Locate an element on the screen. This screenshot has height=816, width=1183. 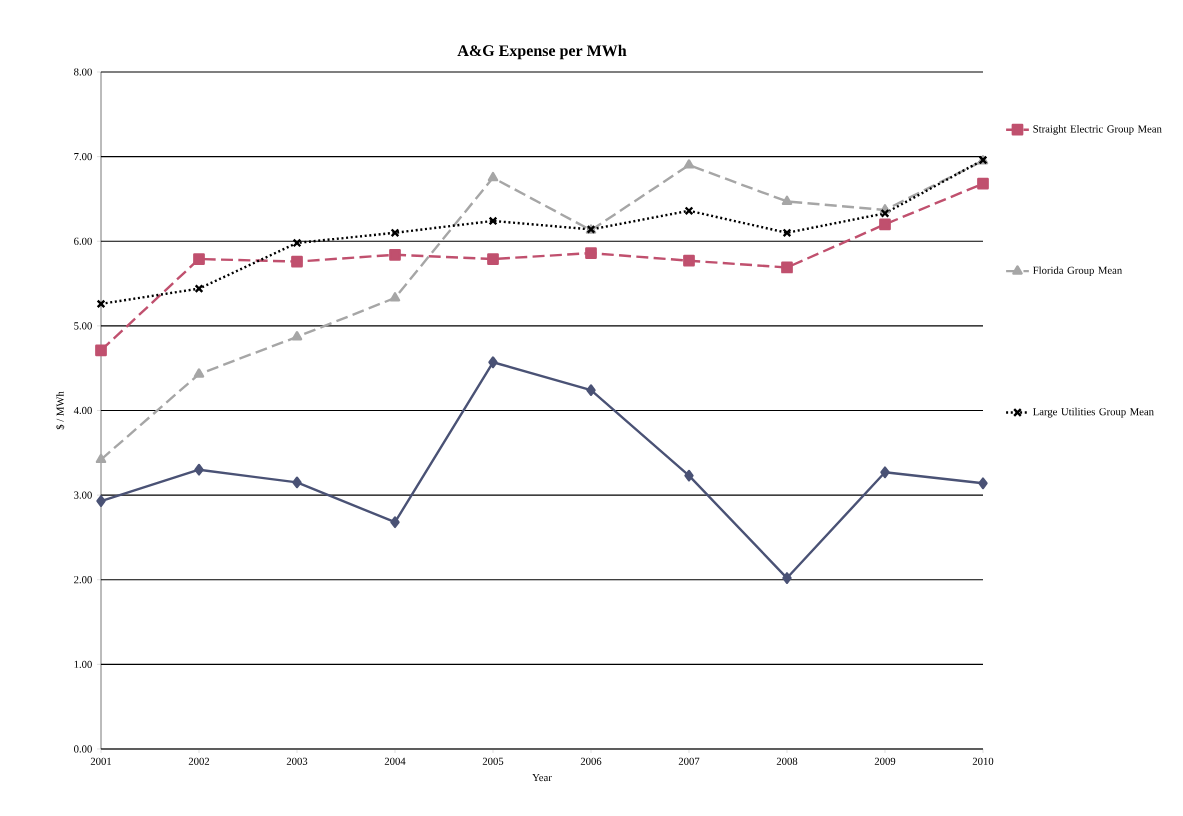
x-tick-label: 2001 is located at coordinates (101, 761).